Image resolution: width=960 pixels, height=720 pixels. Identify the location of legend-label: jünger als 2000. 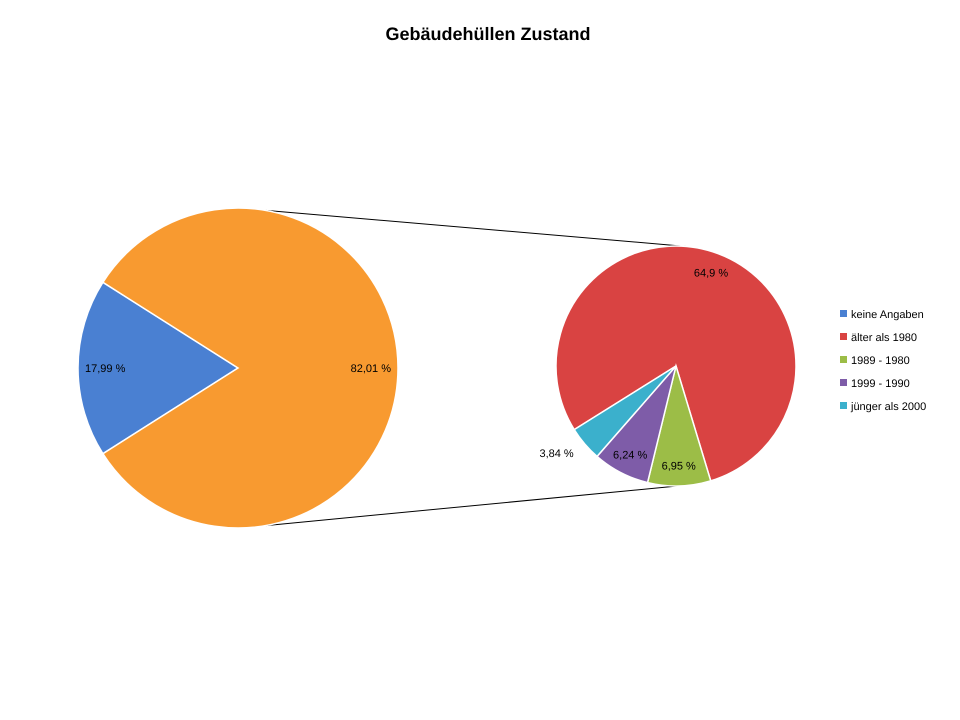
(888, 406).